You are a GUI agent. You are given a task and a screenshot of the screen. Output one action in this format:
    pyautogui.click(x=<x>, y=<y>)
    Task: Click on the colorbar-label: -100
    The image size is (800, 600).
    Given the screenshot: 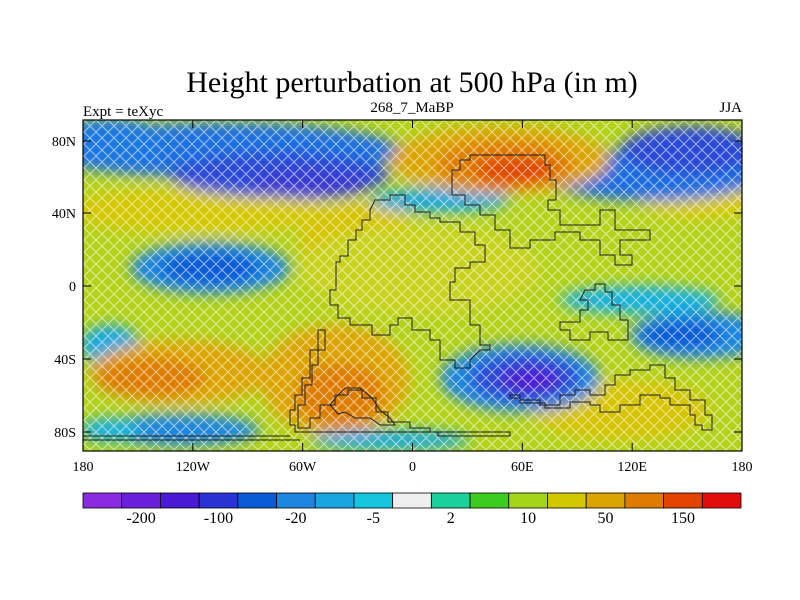 What is the action you would take?
    pyautogui.click(x=218, y=518)
    